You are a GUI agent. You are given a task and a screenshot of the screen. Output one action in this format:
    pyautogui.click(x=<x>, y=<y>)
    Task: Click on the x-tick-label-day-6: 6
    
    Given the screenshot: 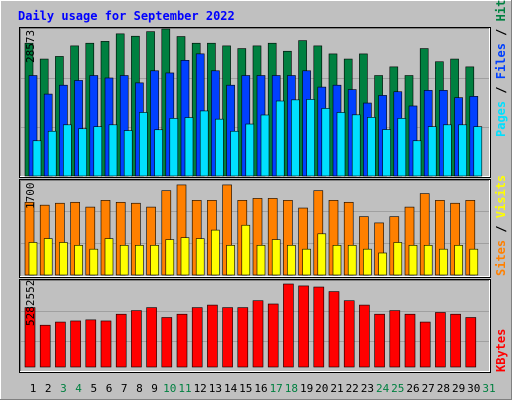 What is the action you would take?
    pyautogui.click(x=109, y=388)
    